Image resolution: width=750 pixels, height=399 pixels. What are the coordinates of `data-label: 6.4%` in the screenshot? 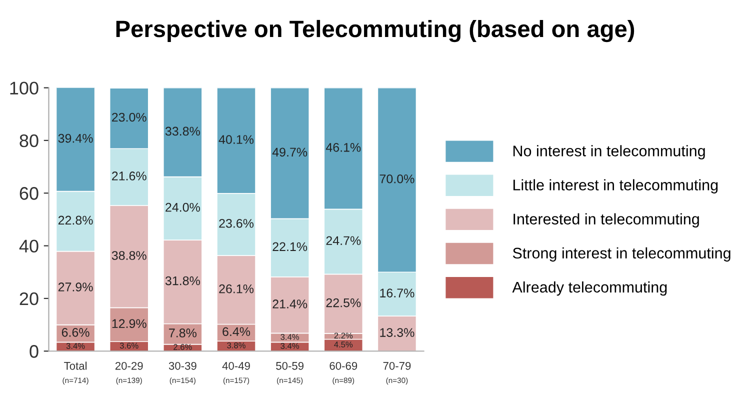 It's located at (236, 331).